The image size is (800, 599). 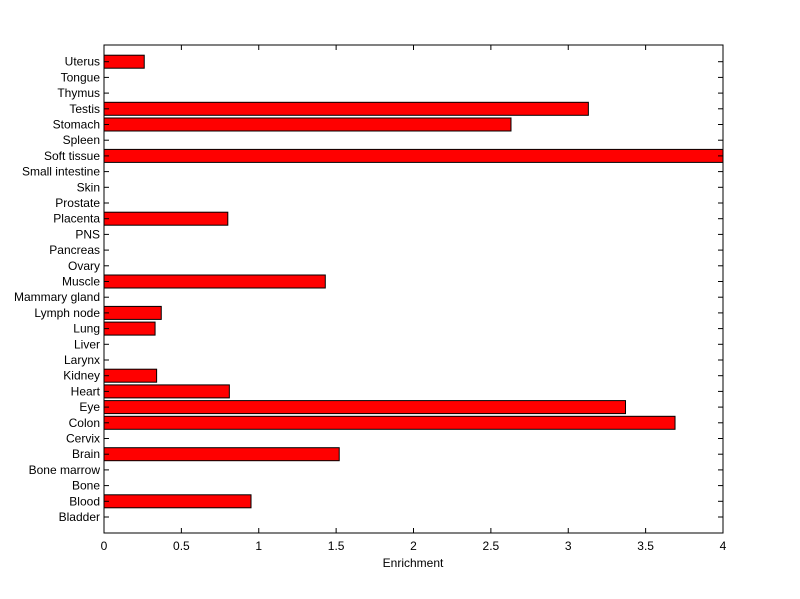 I want to click on x-axis-label: Enrichment, so click(x=413, y=563).